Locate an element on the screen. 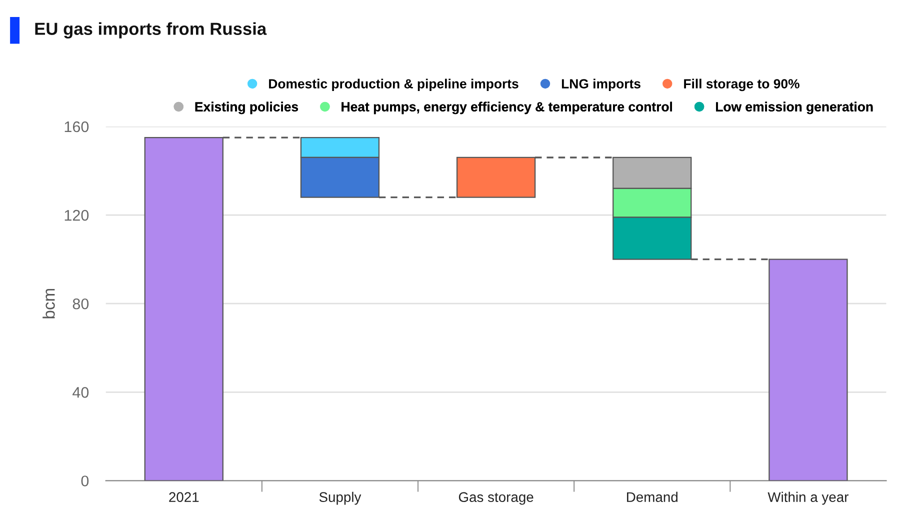  legend-label: Existing policies is located at coordinates (246, 108).